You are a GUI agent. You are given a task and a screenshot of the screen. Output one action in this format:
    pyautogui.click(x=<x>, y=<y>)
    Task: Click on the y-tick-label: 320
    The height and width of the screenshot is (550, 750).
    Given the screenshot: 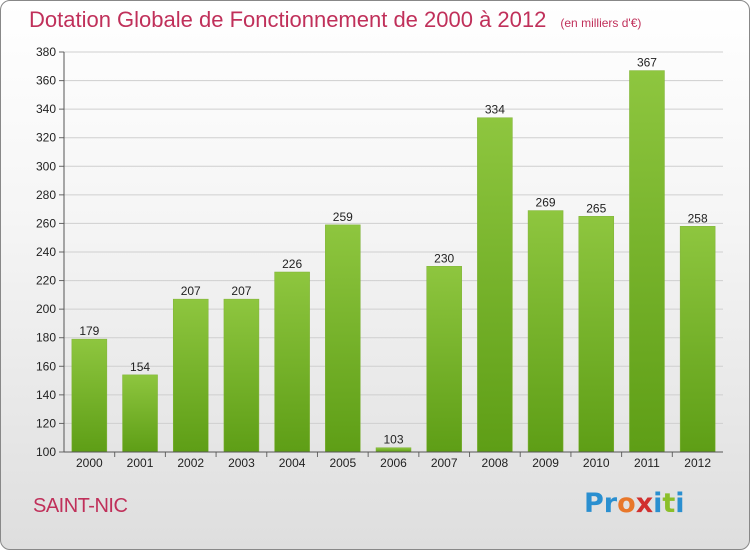 What is the action you would take?
    pyautogui.click(x=46, y=138)
    